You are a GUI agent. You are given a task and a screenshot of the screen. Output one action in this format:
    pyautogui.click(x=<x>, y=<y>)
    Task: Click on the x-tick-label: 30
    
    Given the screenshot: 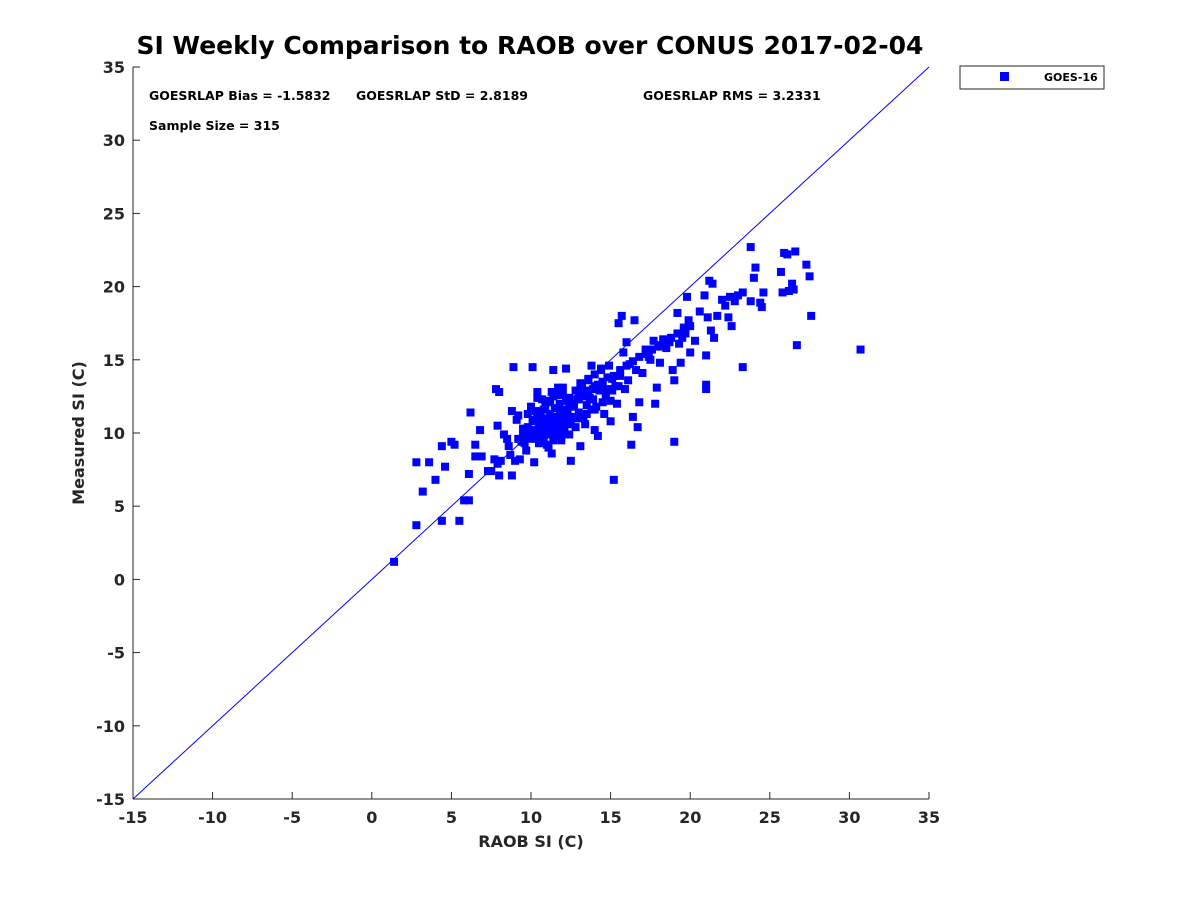 What is the action you would take?
    pyautogui.click(x=849, y=817)
    